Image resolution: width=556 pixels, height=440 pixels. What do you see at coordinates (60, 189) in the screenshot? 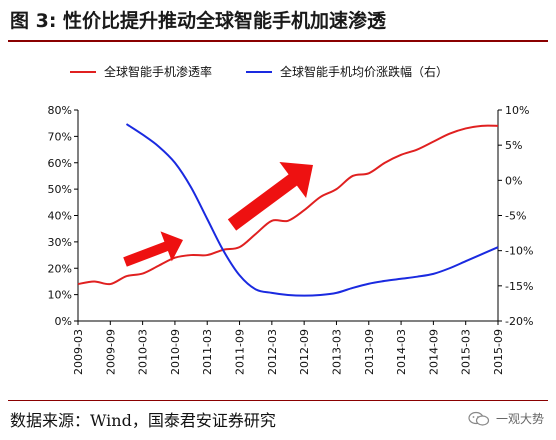
I see `y-left-tick-label: 50%` at bounding box center [60, 189].